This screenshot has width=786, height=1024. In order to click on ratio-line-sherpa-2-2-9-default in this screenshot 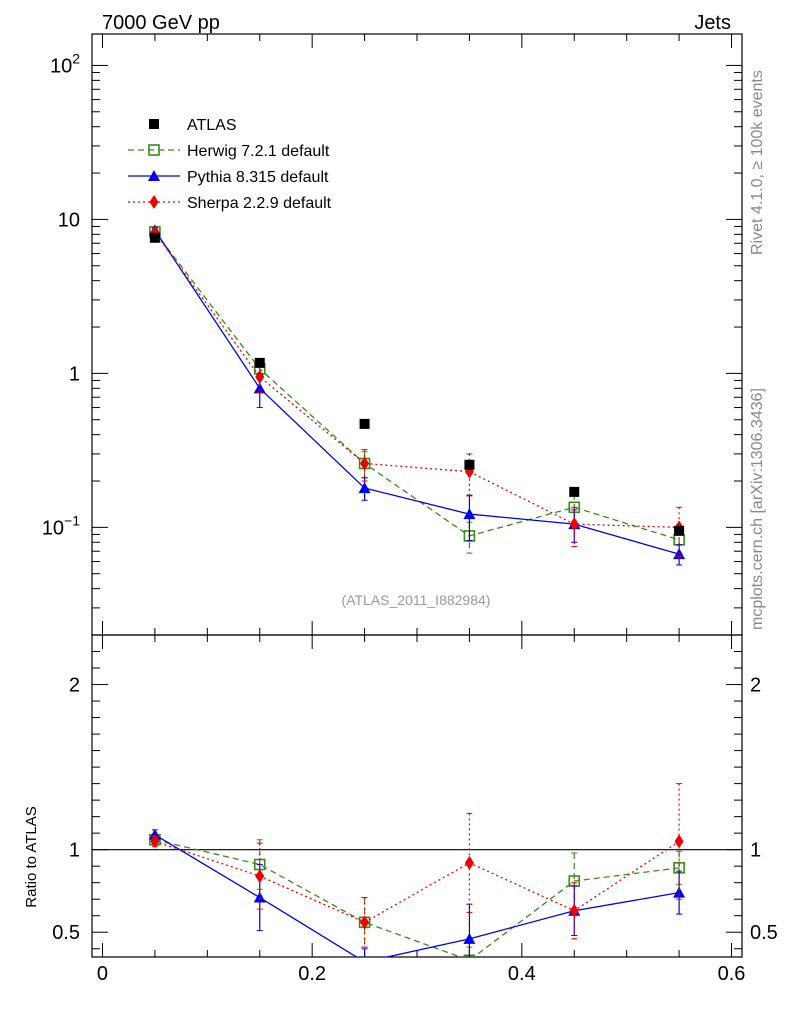, I will do `click(417, 882)`.